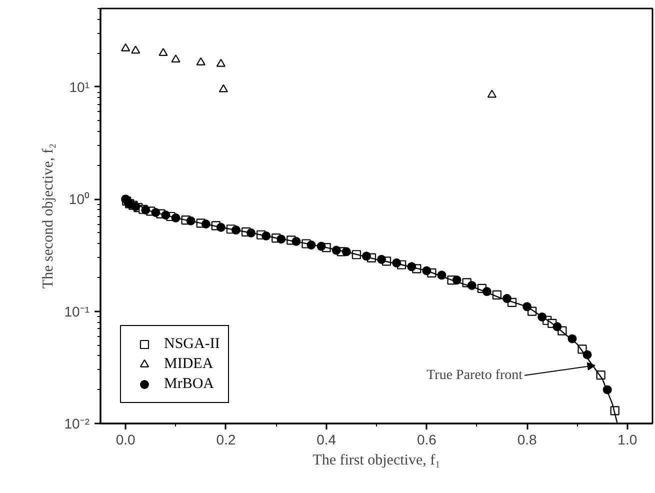  Describe the element at coordinates (77, 311) in the screenshot. I see `y-tick-label: 10⁻¹` at that location.